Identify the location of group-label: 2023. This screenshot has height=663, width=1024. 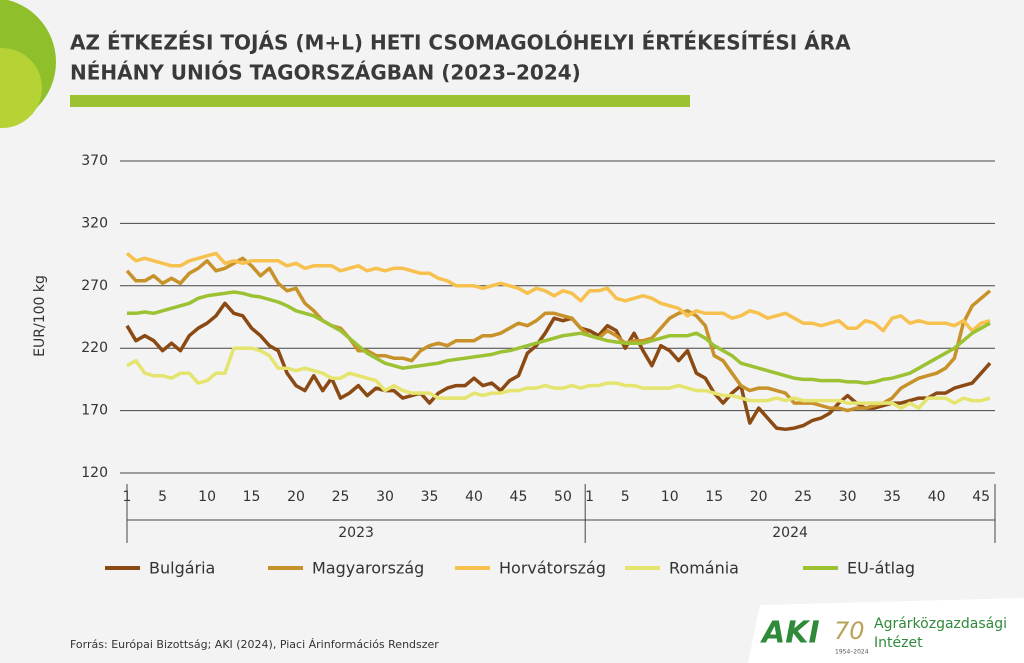
(356, 533).